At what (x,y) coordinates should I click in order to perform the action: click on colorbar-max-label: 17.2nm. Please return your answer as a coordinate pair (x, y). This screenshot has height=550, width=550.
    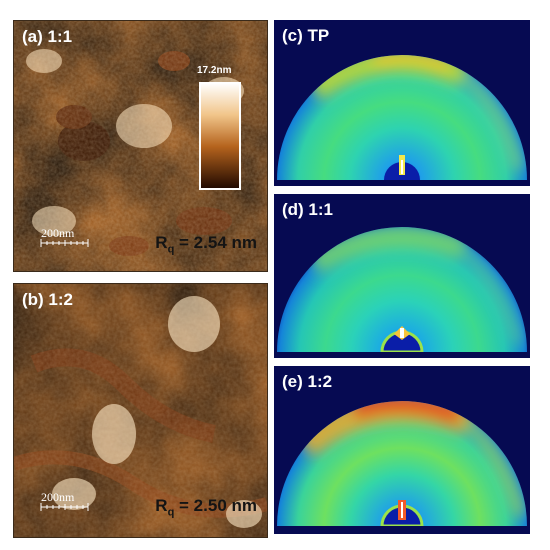
    Looking at the image, I should click on (214, 70).